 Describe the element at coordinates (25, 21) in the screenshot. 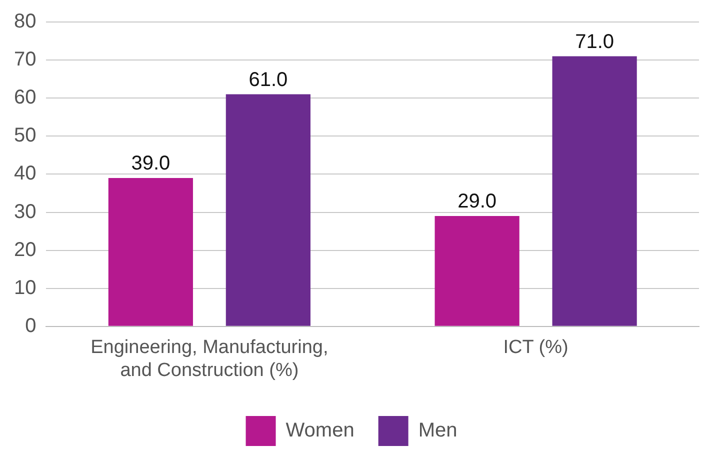

I see `y-tick-label: 80` at that location.